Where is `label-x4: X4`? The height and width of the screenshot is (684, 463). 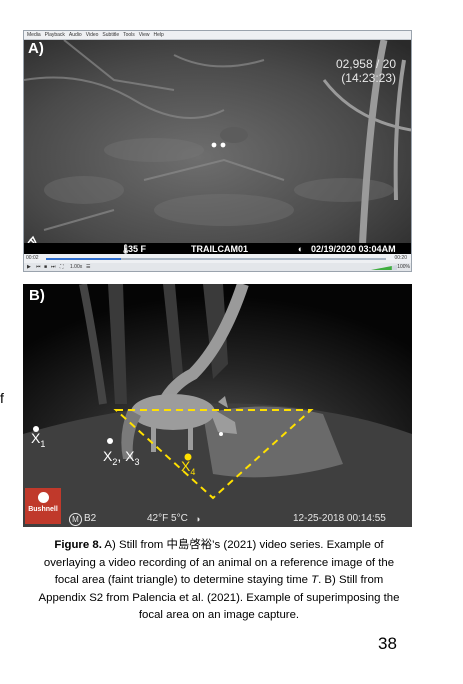
label-x4: X4 is located at coordinates (188, 467).